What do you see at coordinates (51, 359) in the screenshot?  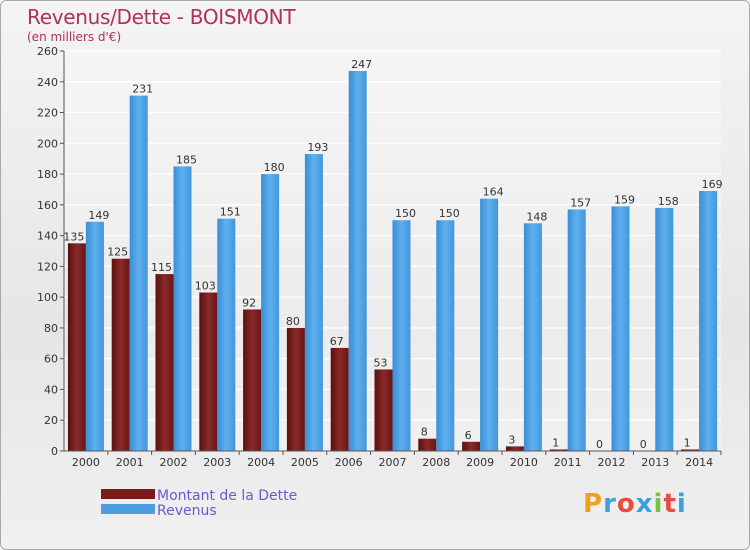 I see `y-tick-label: 60` at bounding box center [51, 359].